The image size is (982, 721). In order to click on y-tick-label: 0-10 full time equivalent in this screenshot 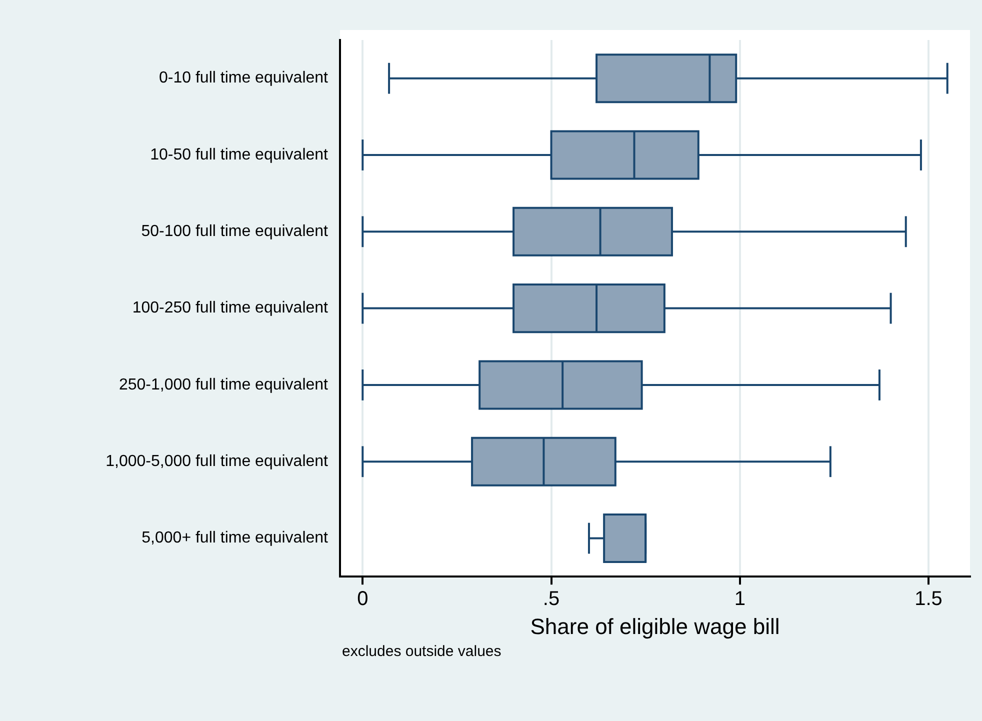, I will do `click(244, 78)`.